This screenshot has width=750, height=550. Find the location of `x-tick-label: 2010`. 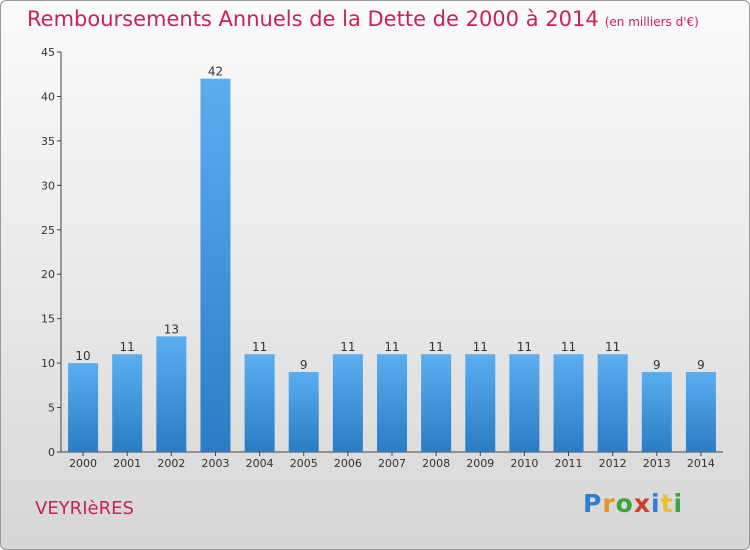

x-tick-label: 2010 is located at coordinates (524, 463).